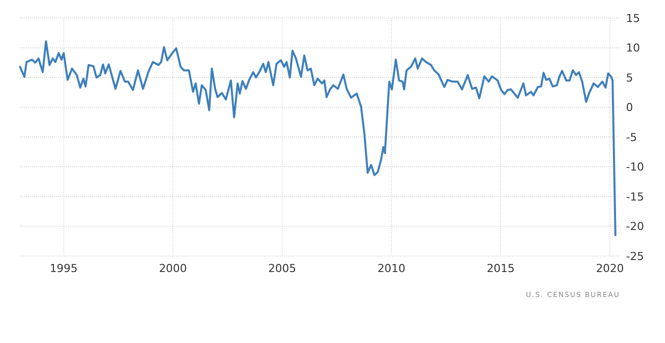 This screenshot has height=343, width=665. Describe the element at coordinates (500, 268) in the screenshot. I see `x-tick-label: 2015` at that location.